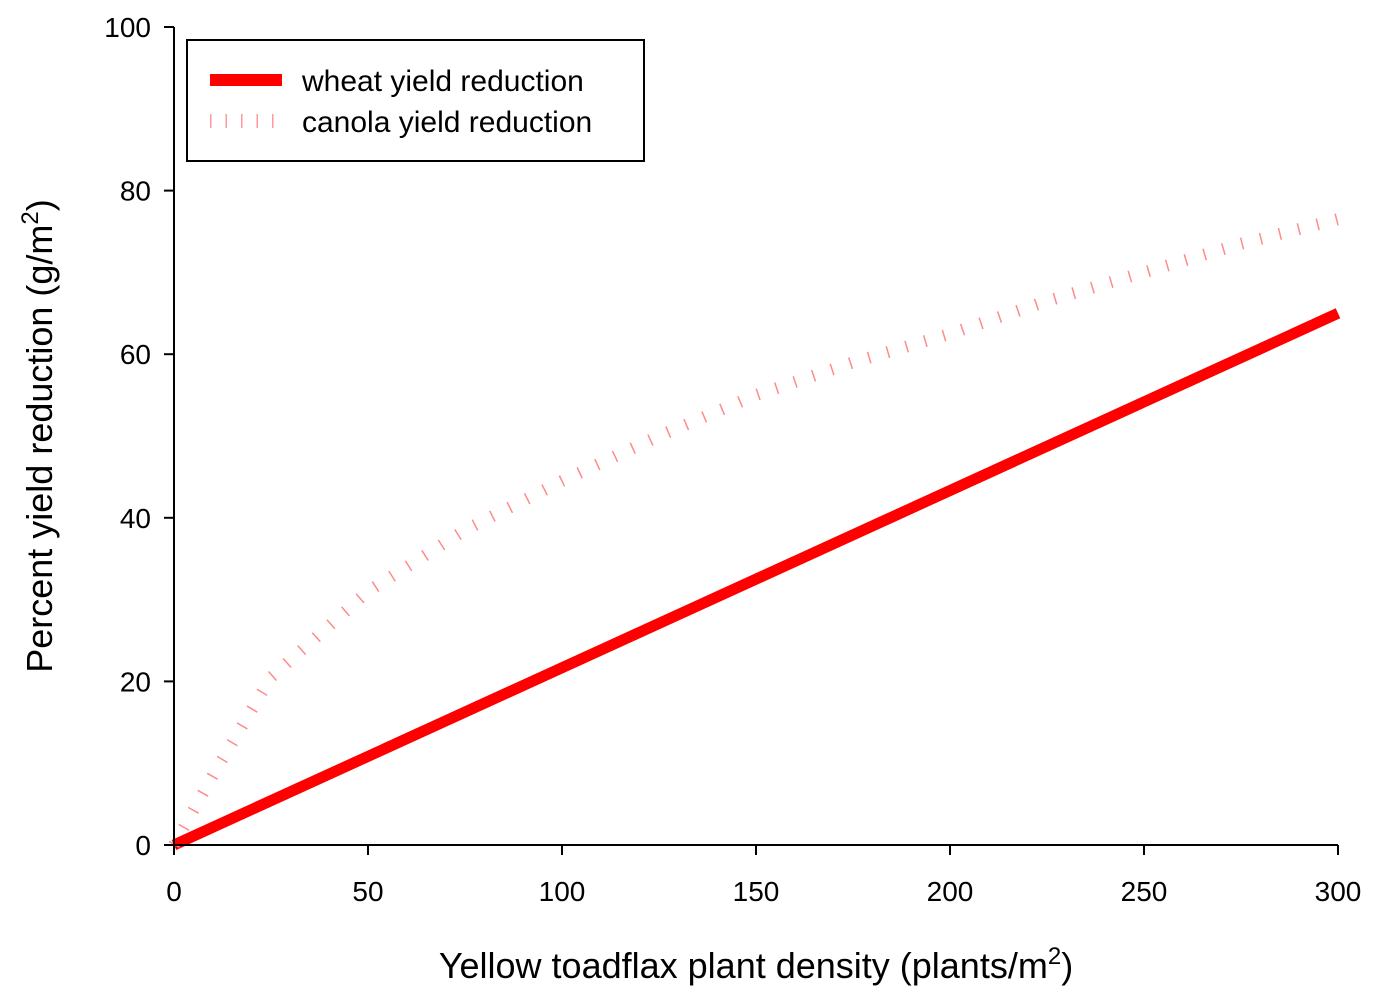 The image size is (1378, 1000). What do you see at coordinates (143, 845) in the screenshot?
I see `y-tick-label: 0` at bounding box center [143, 845].